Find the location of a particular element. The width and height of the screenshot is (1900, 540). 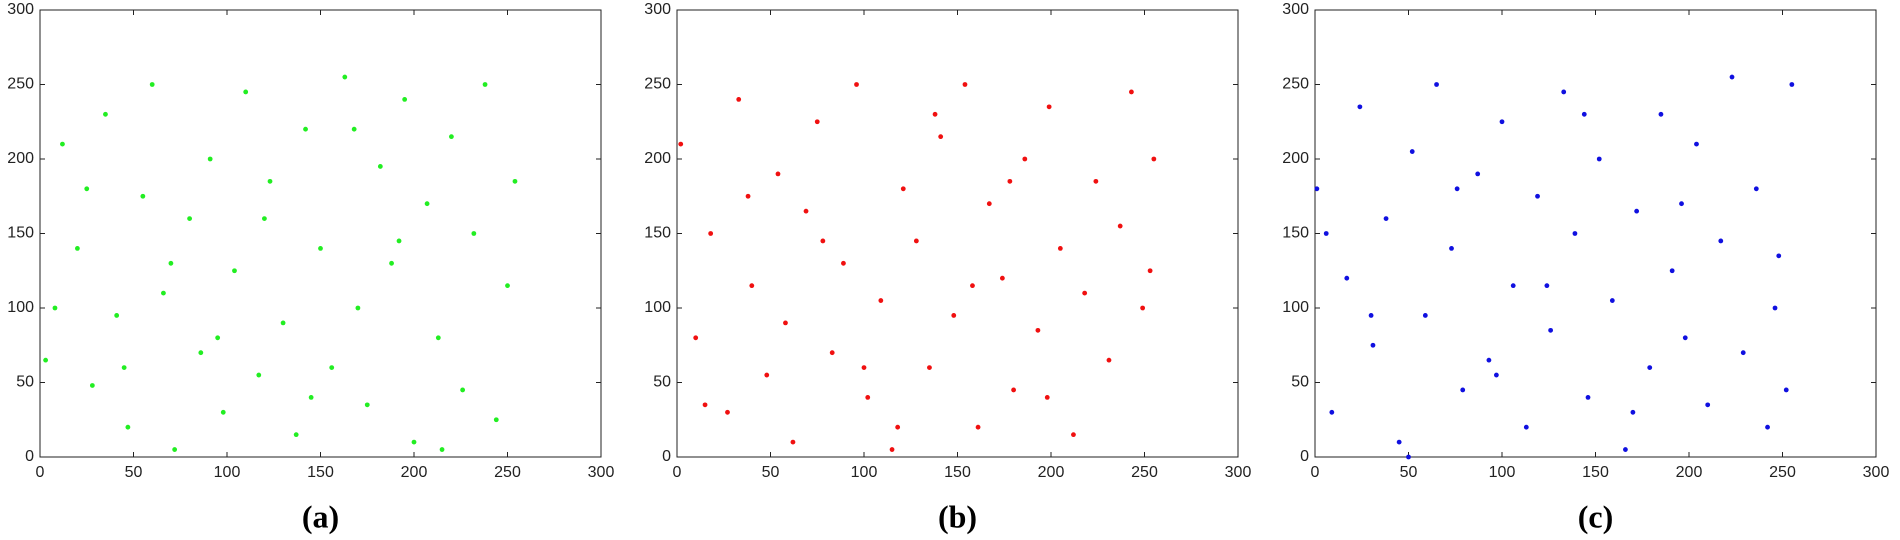

x-tick-label: 250 is located at coordinates (1144, 472).